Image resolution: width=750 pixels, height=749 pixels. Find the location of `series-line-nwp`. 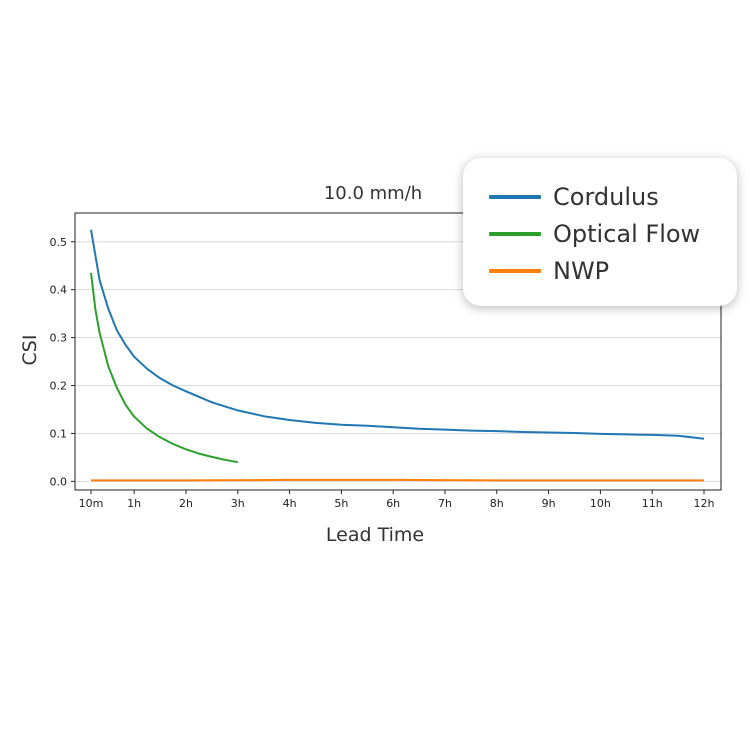

series-line-nwp is located at coordinates (397, 480).